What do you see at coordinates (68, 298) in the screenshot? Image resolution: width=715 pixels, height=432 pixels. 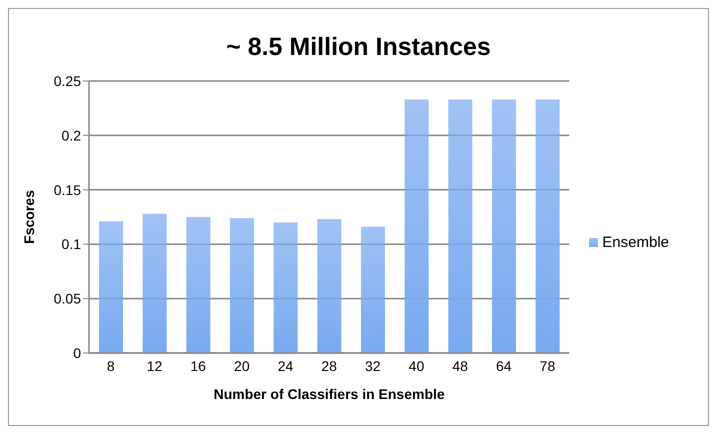 I see `y-tick-label: 0.05` at bounding box center [68, 298].